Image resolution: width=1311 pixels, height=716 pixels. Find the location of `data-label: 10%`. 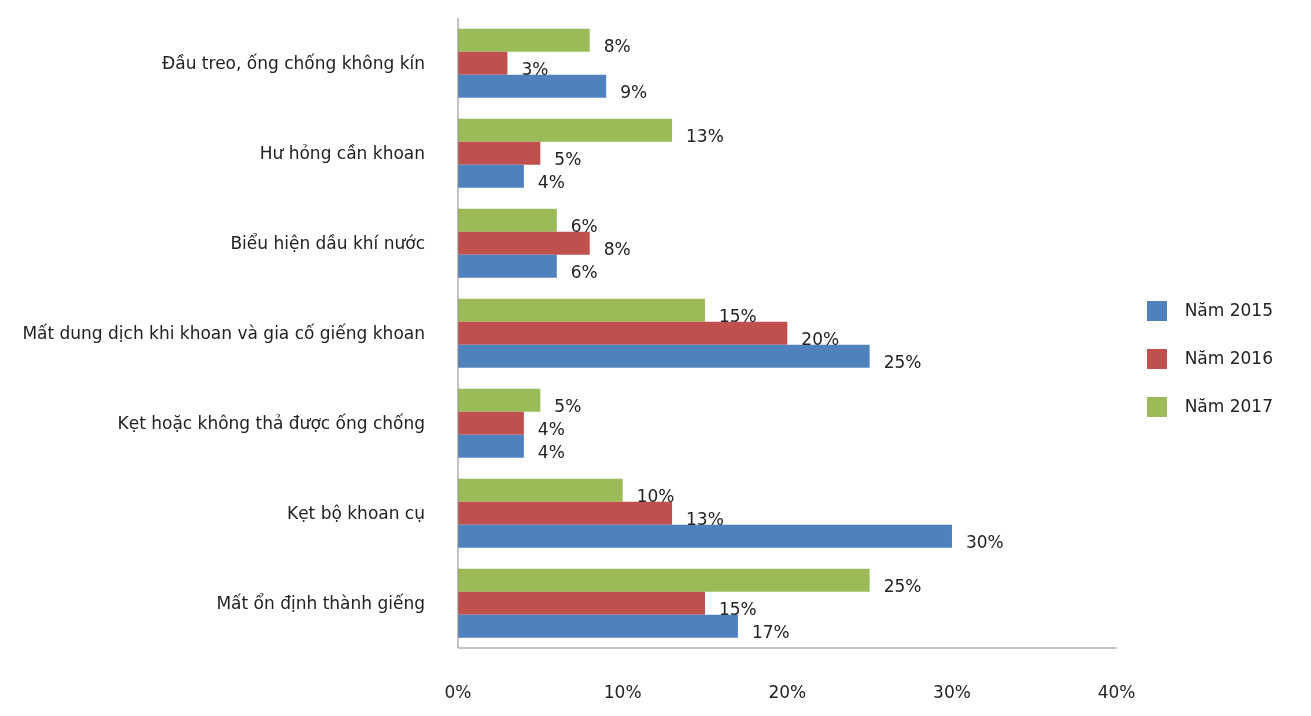

data-label: 10% is located at coordinates (655, 496).